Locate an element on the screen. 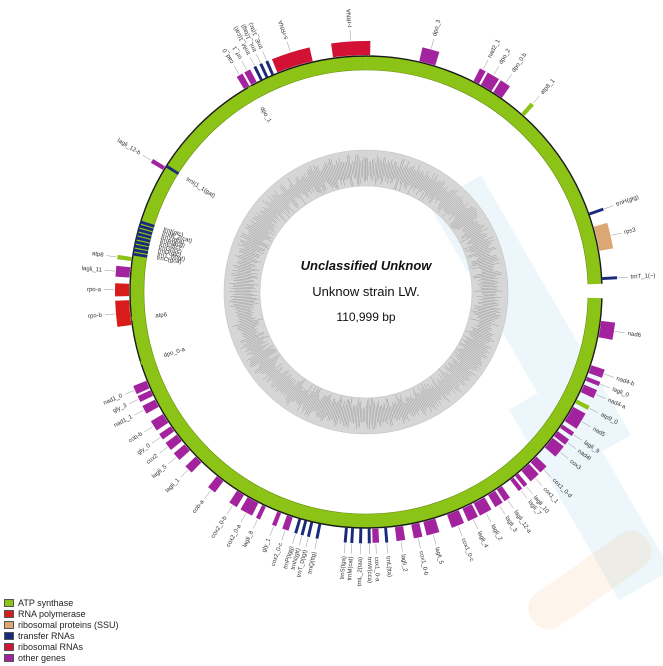  gene-label-inner: dpo_0-a is located at coordinates (174, 353).